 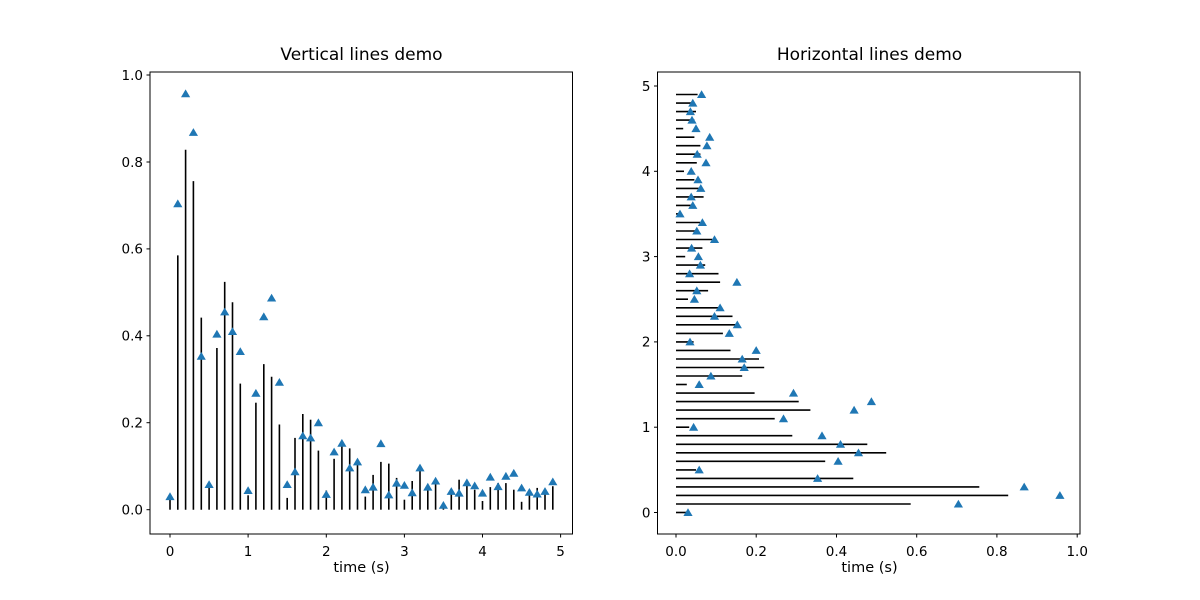 What do you see at coordinates (361, 568) in the screenshot?
I see `left-chart-xlabel: time (s)` at bounding box center [361, 568].